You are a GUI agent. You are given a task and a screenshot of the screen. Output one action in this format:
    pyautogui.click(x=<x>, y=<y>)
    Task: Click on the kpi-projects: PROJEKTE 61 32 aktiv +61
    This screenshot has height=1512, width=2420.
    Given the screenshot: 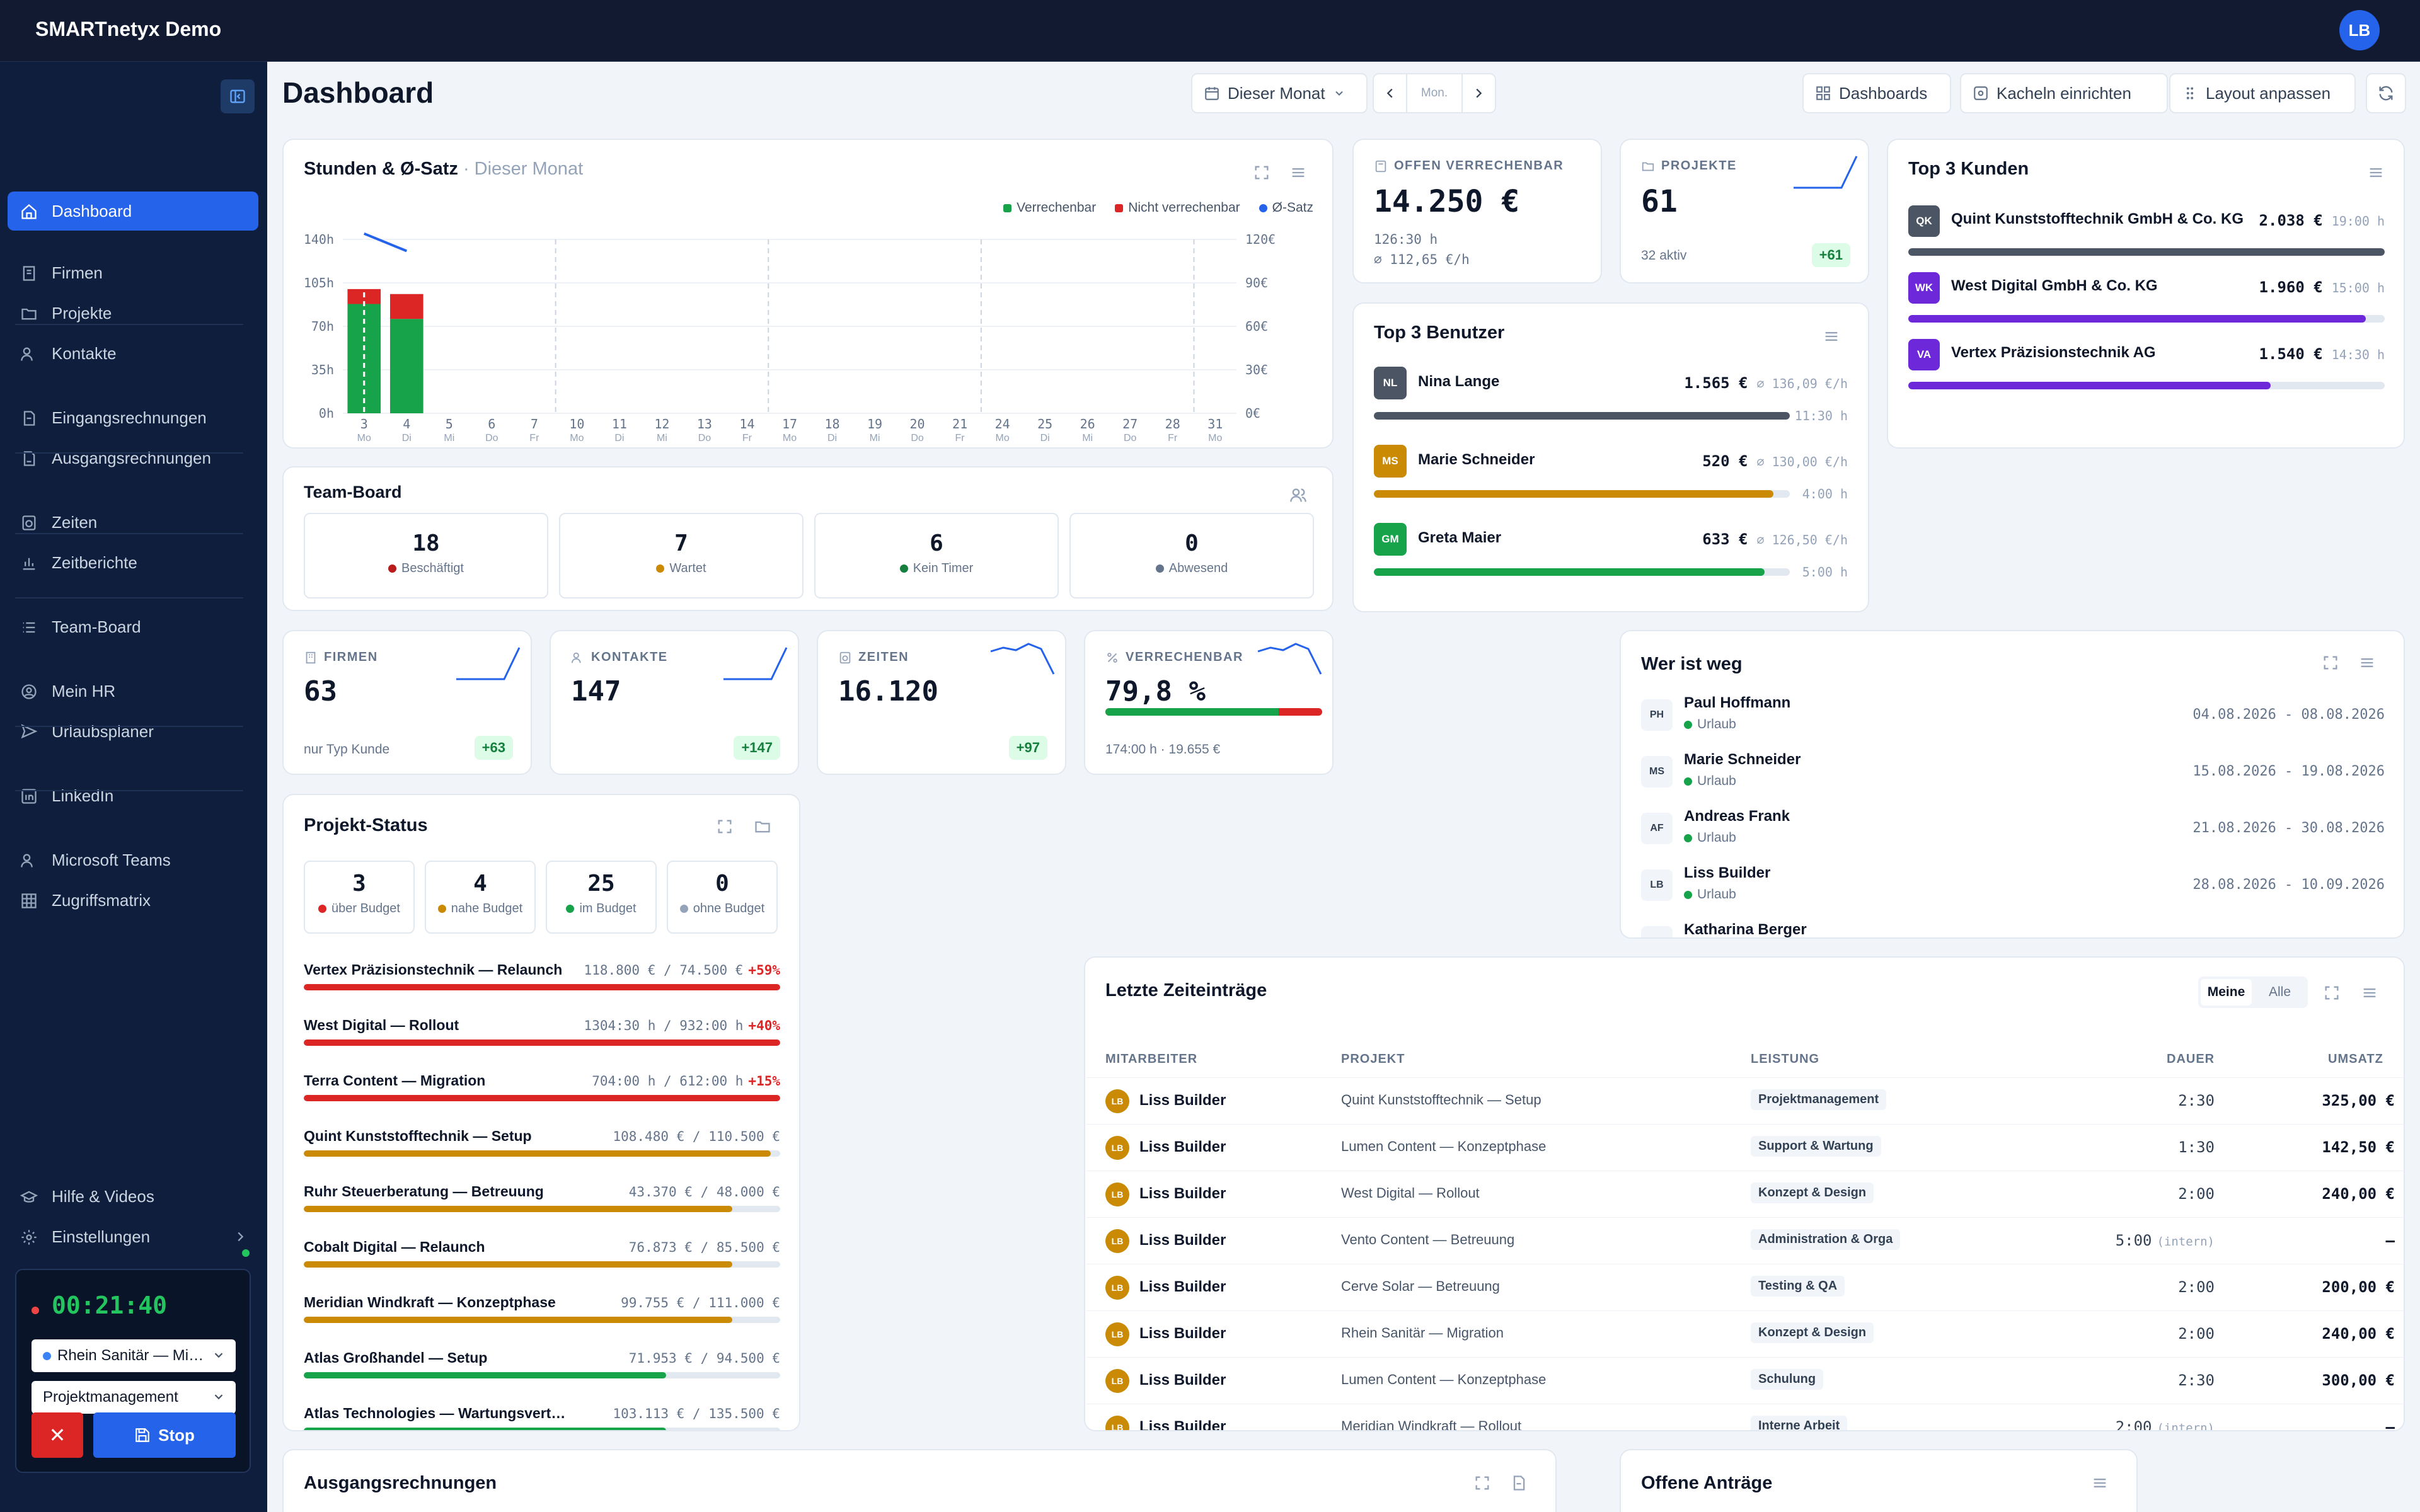 What is the action you would take?
    pyautogui.click(x=1745, y=211)
    